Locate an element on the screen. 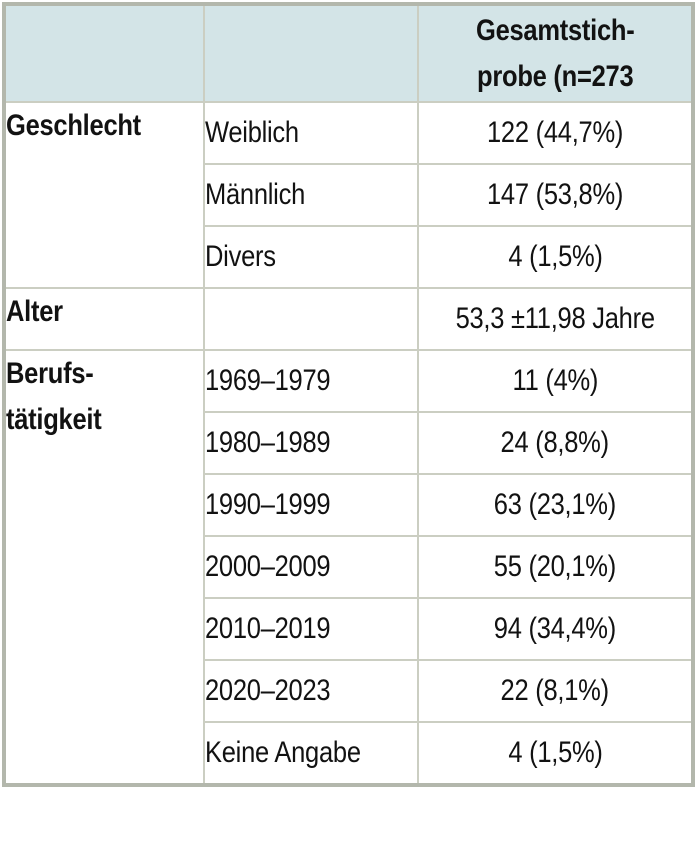  header-cell-total-sample: Gesamtstich- probe (n=273 is located at coordinates (555, 53).